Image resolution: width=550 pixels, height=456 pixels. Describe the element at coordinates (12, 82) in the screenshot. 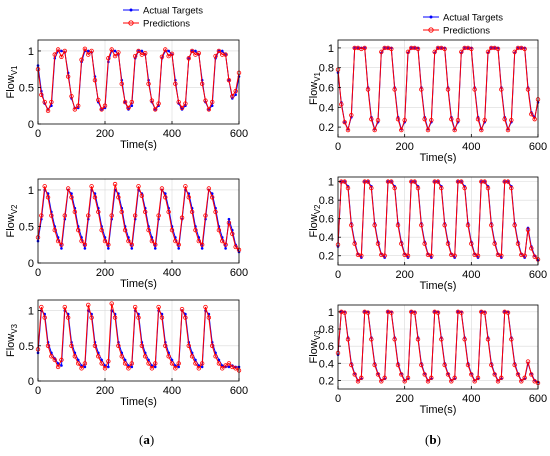

I see `y-axis-label: FlowV1` at that location.